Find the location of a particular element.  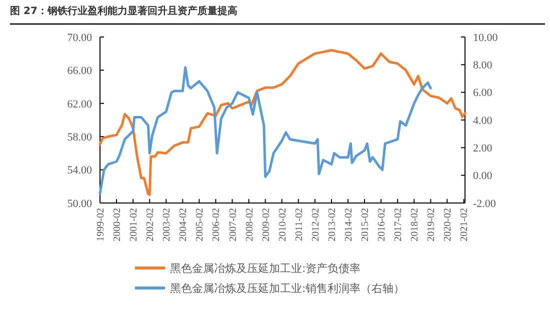

x-tick-label: 2012-02 is located at coordinates (316, 225).